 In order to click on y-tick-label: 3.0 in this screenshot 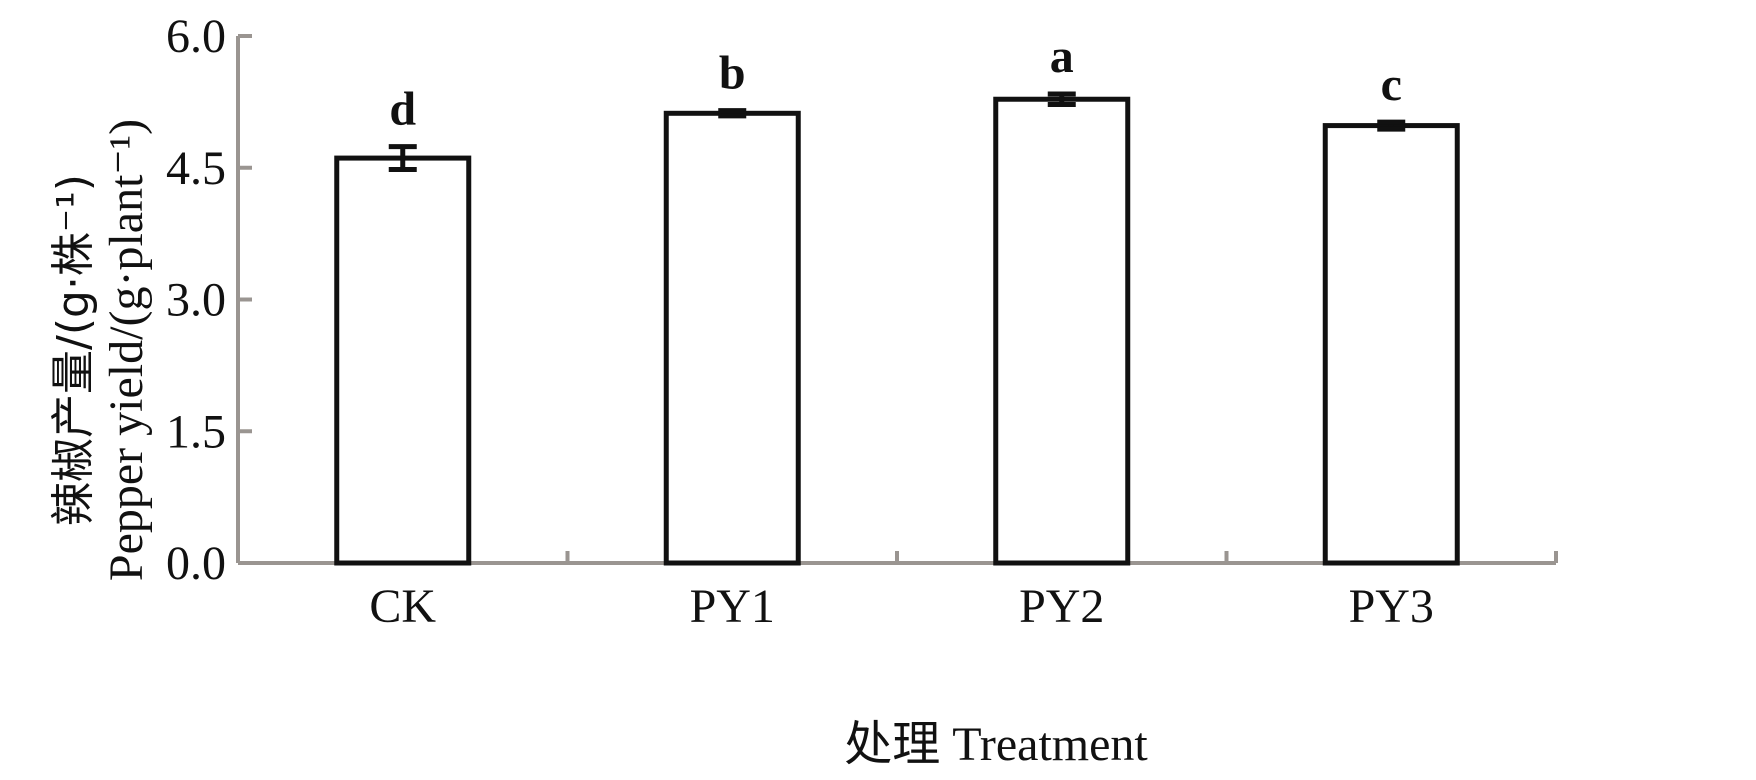, I will do `click(196, 300)`.